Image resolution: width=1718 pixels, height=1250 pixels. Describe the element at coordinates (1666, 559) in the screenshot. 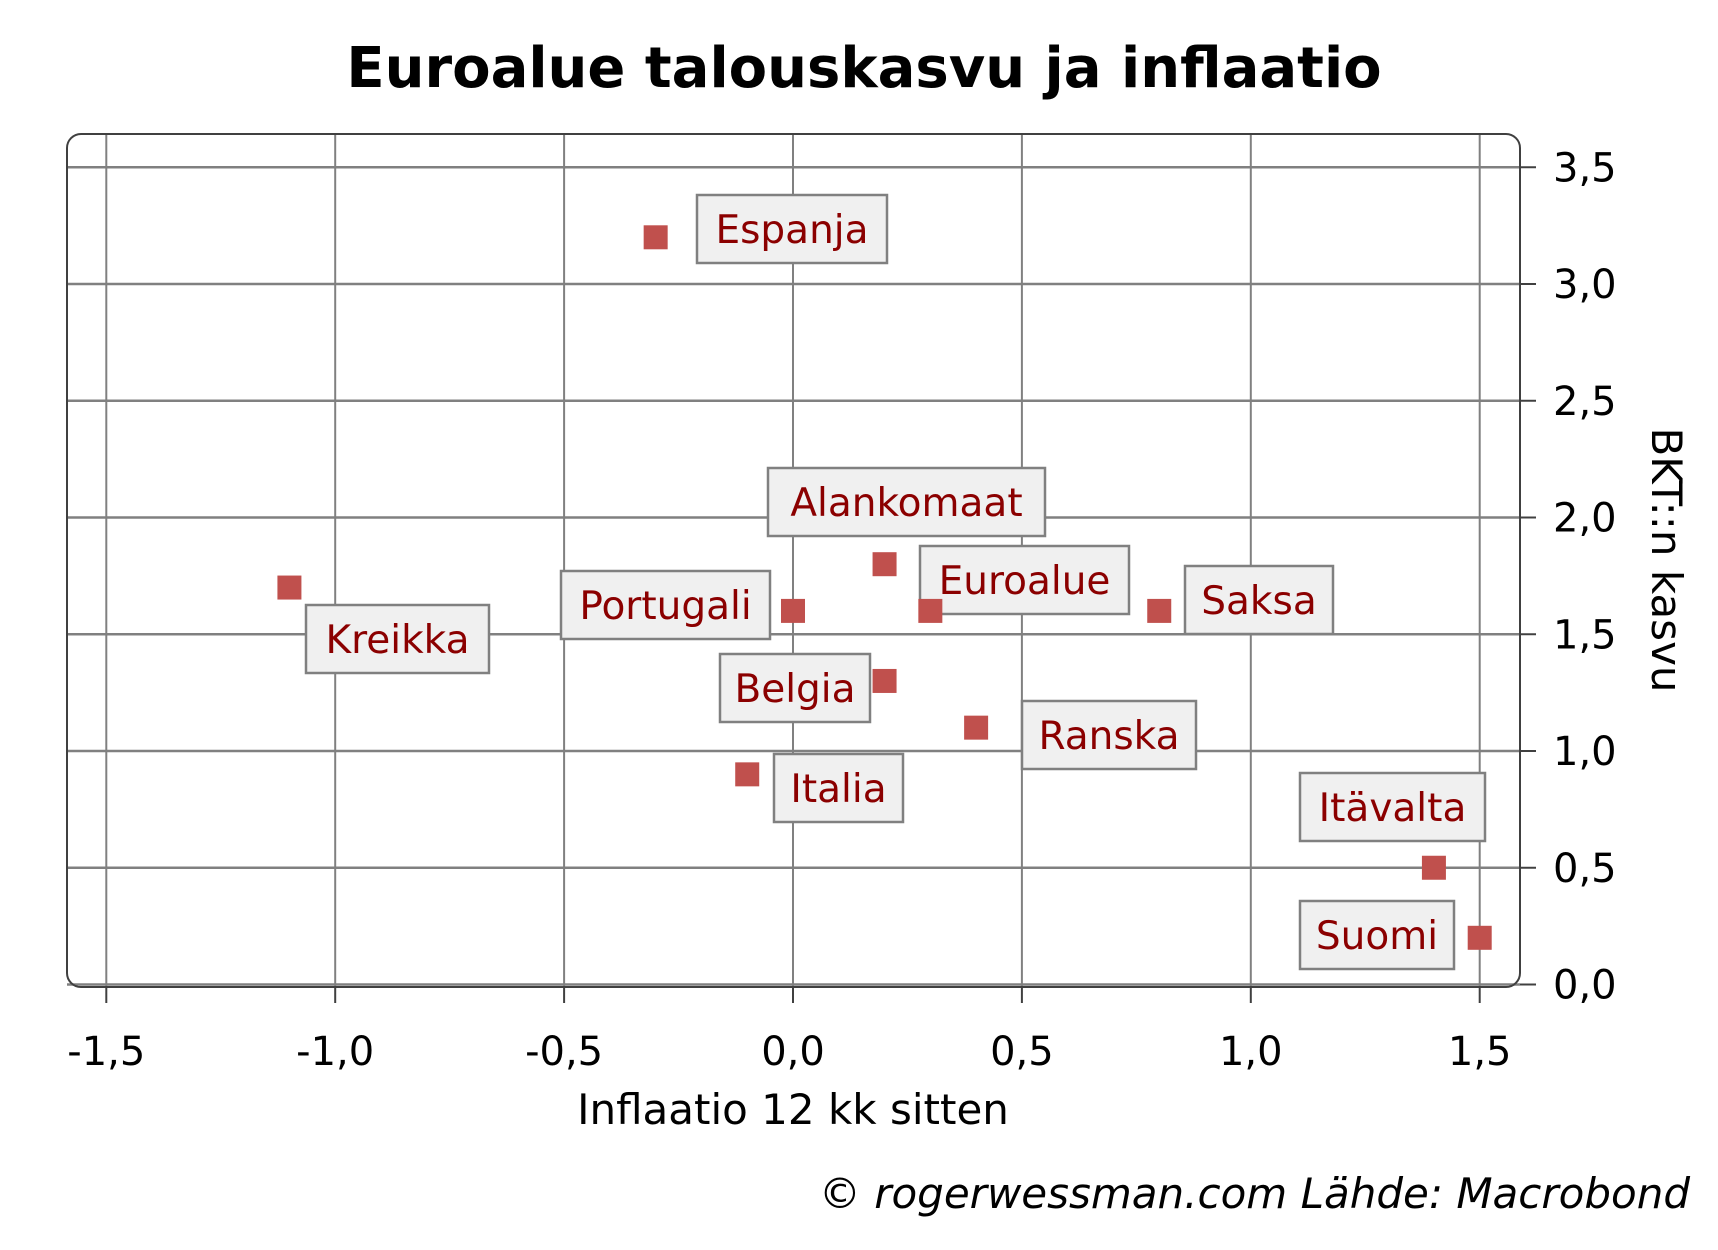

I see `y-axis-label: BKT::n kasvu` at that location.